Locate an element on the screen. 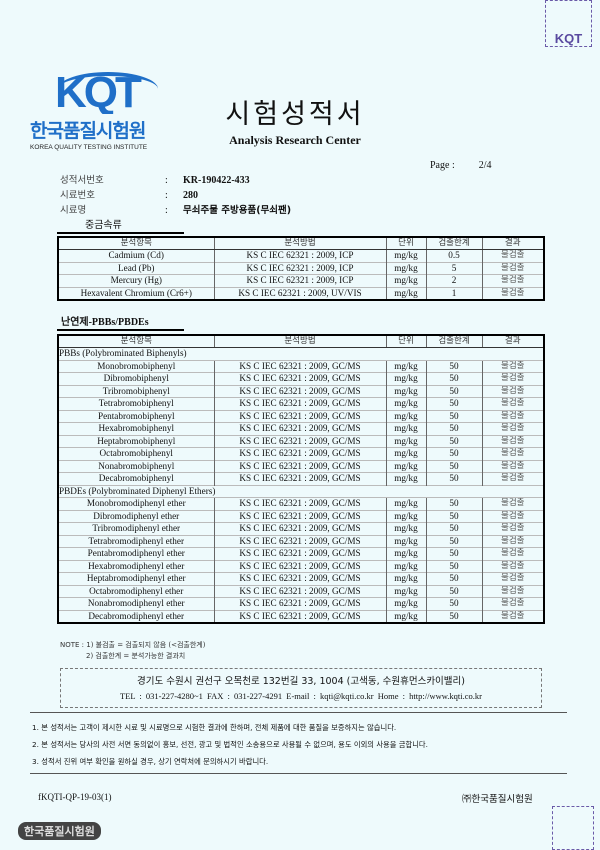 The width and height of the screenshot is (600, 850). analysis-item: Heptabromodiphenyl ether is located at coordinates (136, 578).